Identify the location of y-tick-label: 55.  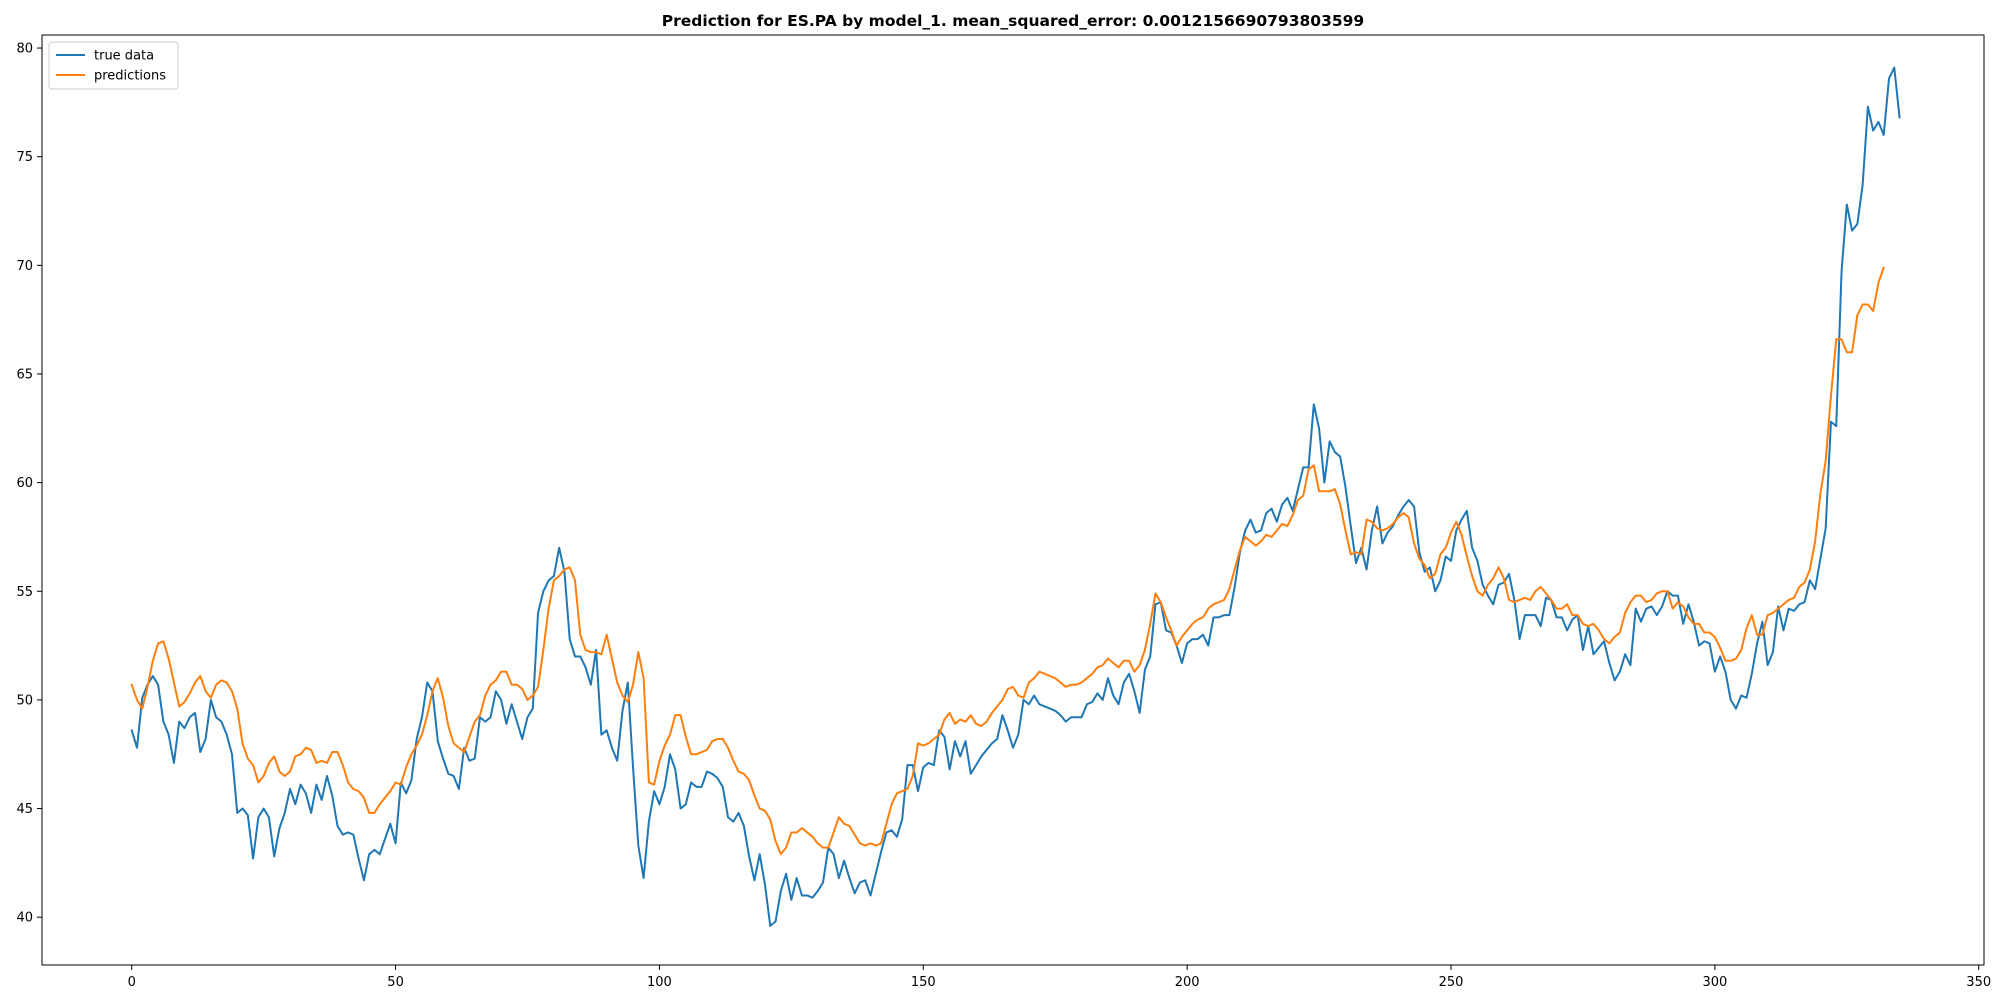
(24, 592).